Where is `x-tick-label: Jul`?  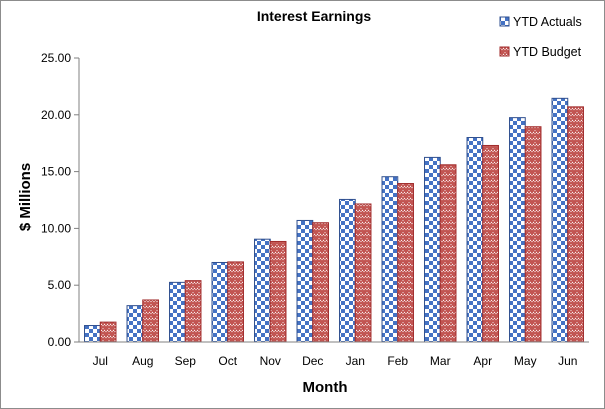
x-tick-label: Jul is located at coordinates (100, 361).